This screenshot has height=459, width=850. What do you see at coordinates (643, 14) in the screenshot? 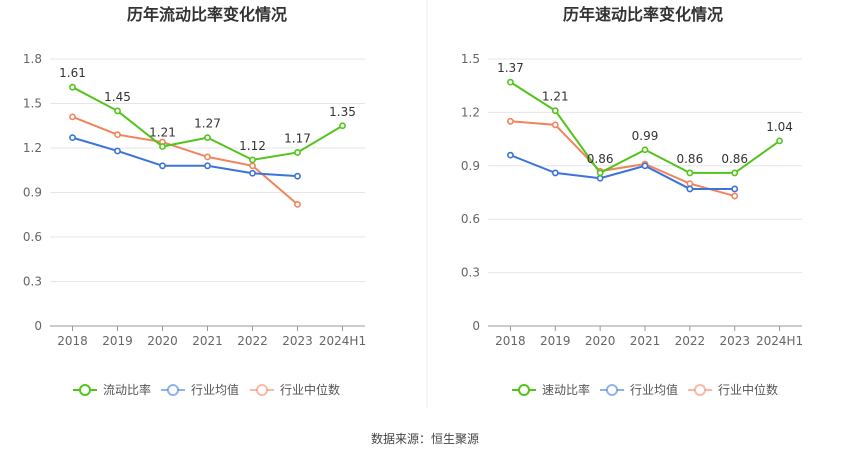
I see `chart-title: 历年速动比率变化情况` at bounding box center [643, 14].